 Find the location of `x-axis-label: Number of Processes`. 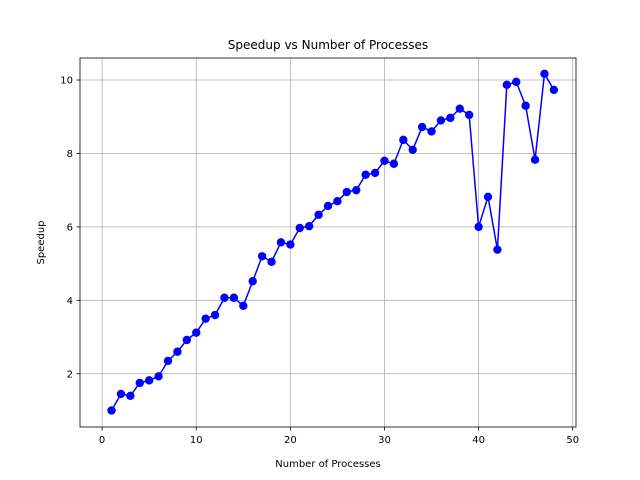

x-axis-label: Number of Processes is located at coordinates (327, 464).